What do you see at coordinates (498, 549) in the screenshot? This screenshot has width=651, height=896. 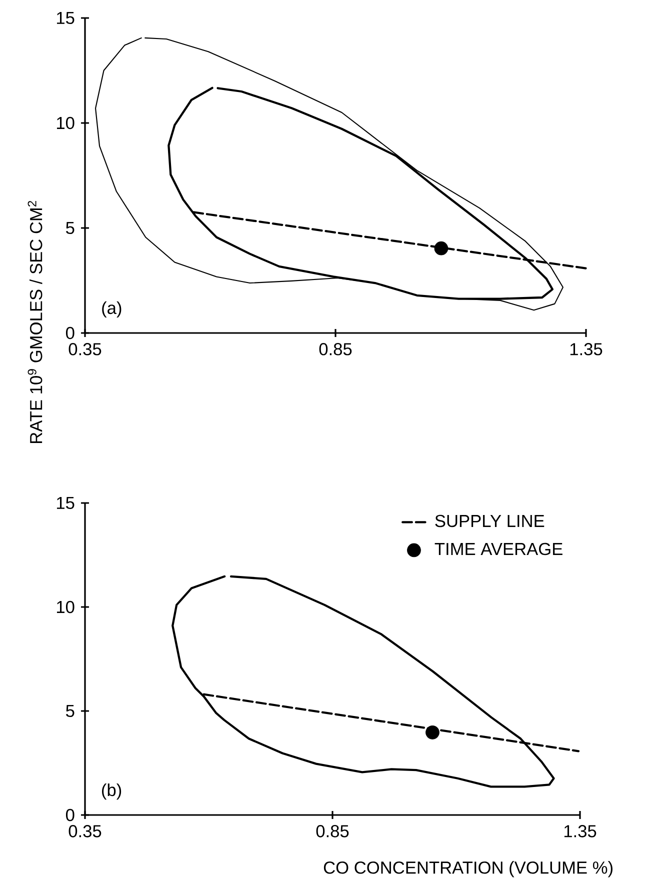 I see `legend-label: TIME AVERAGE` at bounding box center [498, 549].